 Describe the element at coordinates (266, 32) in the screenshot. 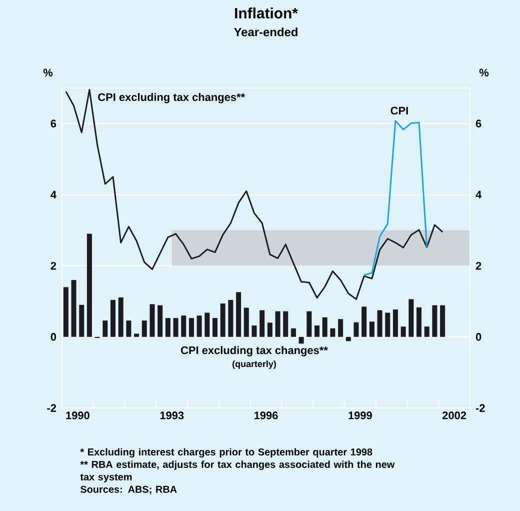

I see `chart-subtitle: Year-ended` at that location.